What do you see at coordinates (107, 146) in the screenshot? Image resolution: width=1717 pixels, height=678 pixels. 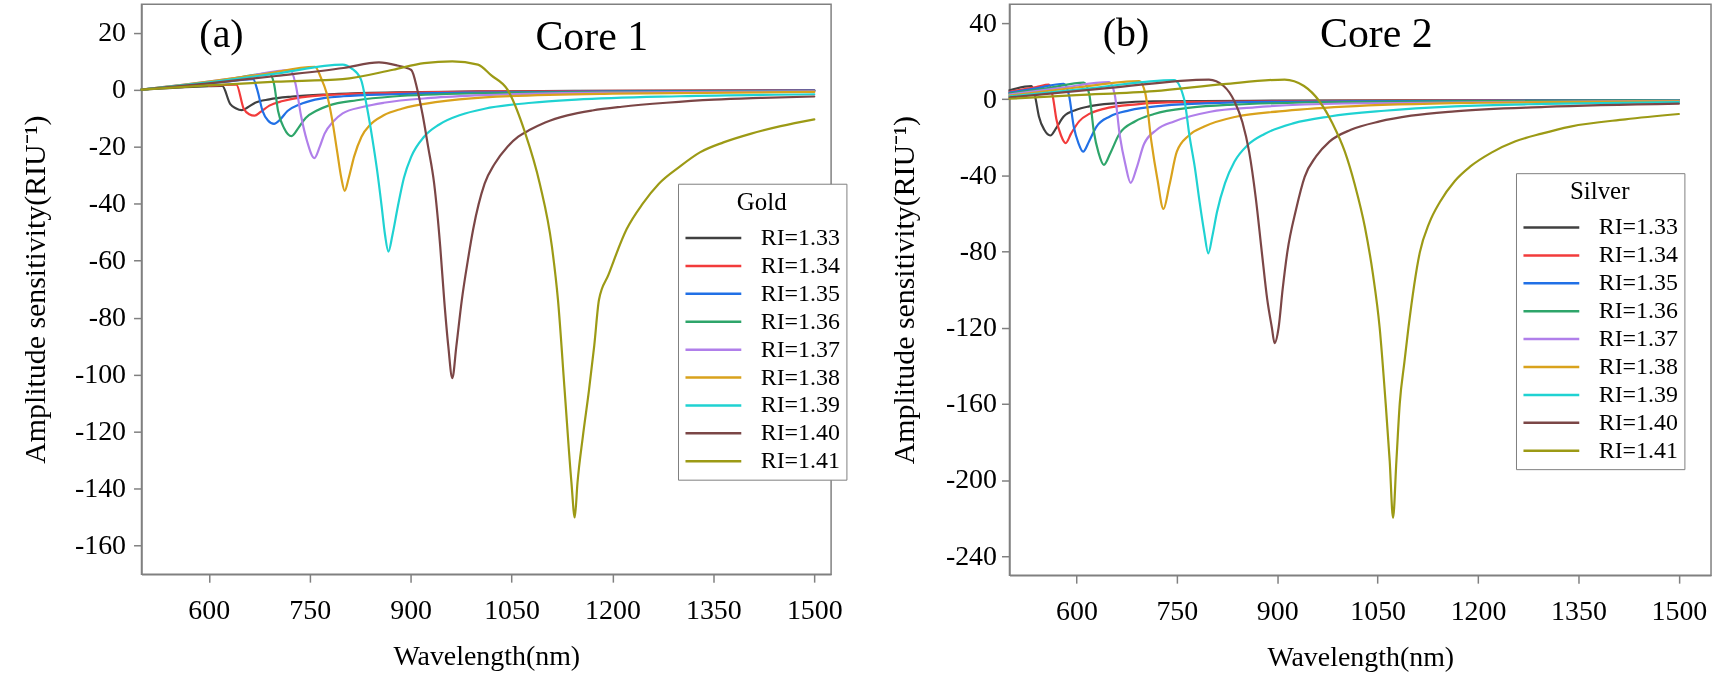 I see `y-tick-label: -20` at bounding box center [107, 146].